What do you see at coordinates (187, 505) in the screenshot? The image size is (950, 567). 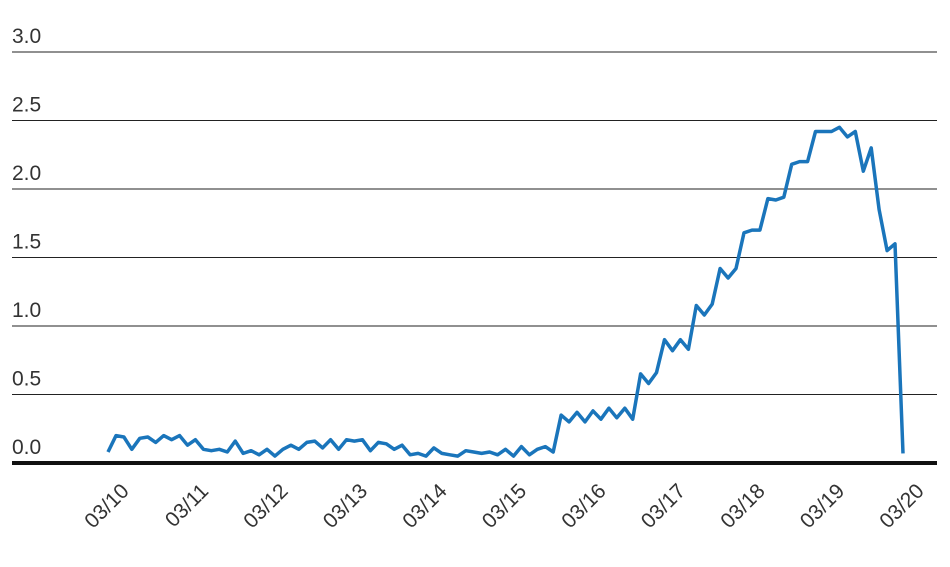 I see `x-tick-label: 03/11` at bounding box center [187, 505].